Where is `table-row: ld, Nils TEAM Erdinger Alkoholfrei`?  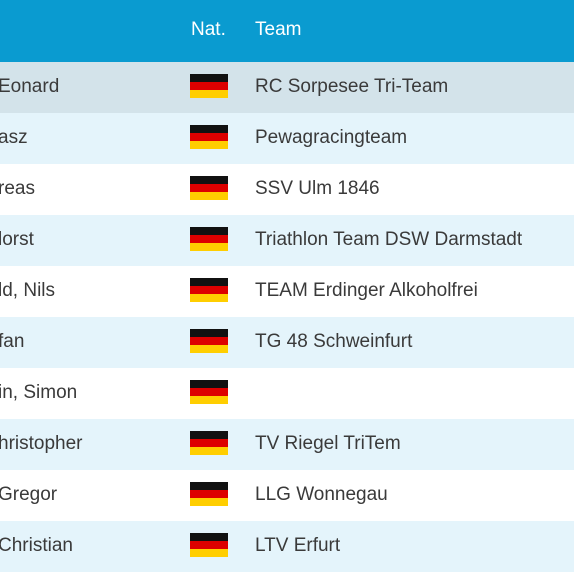
table-row: ld, Nils TEAM Erdinger Alkoholfrei is located at coordinates (287, 291).